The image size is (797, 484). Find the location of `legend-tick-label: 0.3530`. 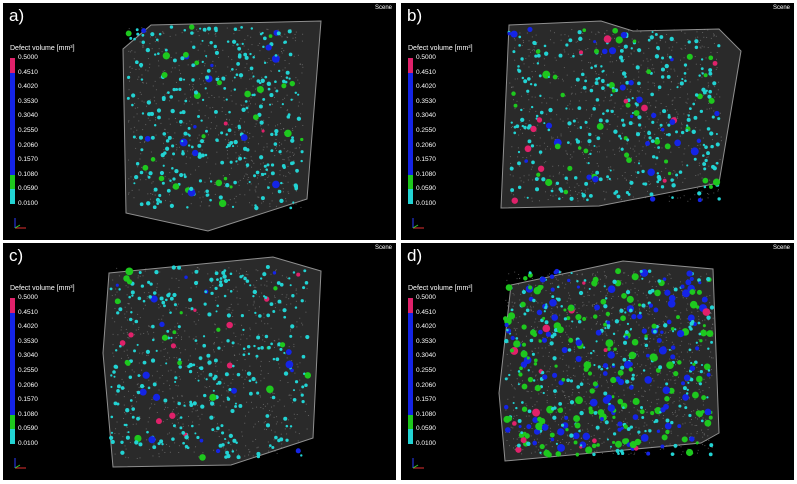

legend-tick-label: 0.3530 is located at coordinates (426, 101).